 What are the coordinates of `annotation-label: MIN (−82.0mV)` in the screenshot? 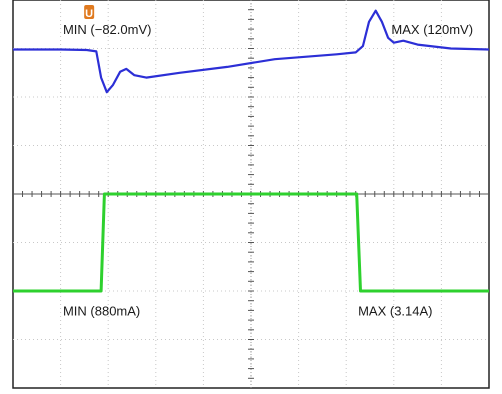 It's located at (107, 29).